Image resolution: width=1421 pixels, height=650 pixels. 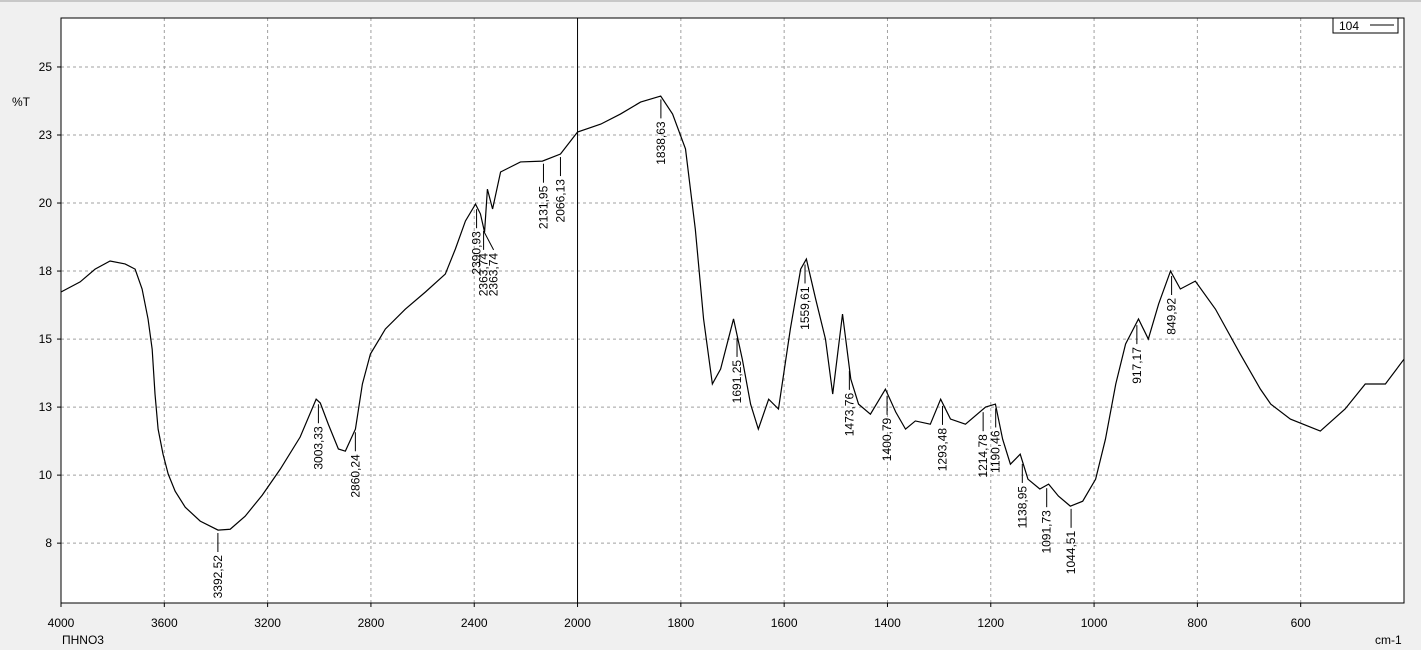 I want to click on peak-label: 1293,48, so click(x=942, y=450).